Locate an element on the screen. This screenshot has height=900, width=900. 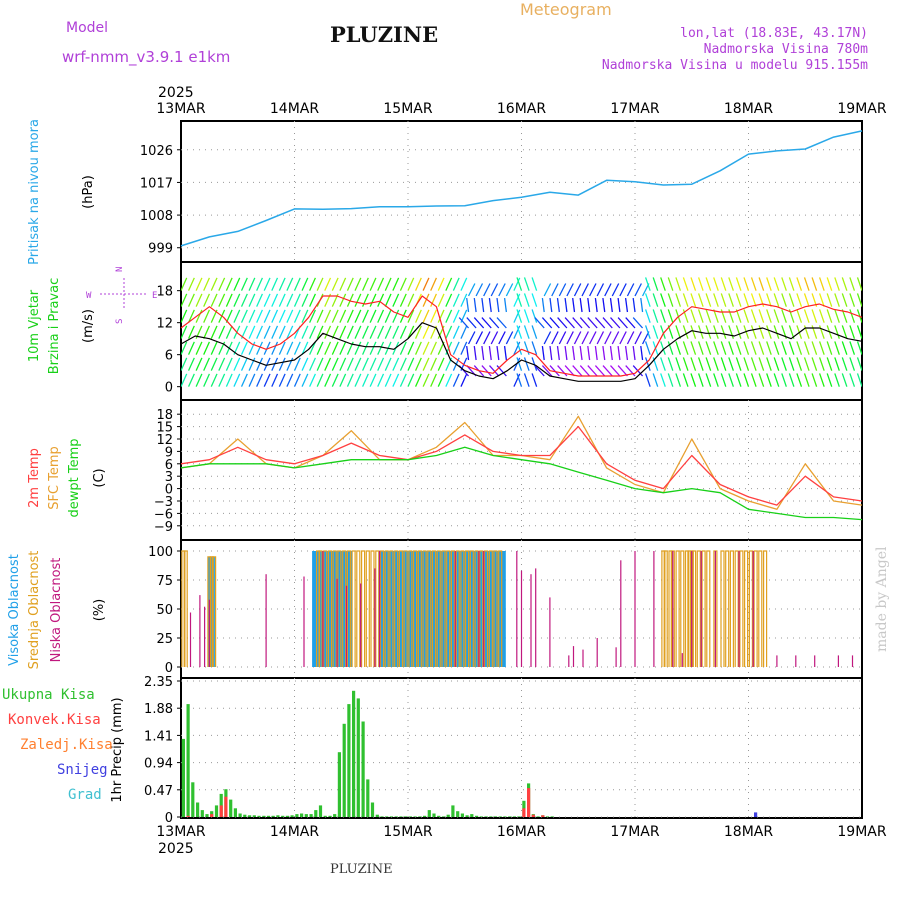
compass-w: W is located at coordinates (89, 296).